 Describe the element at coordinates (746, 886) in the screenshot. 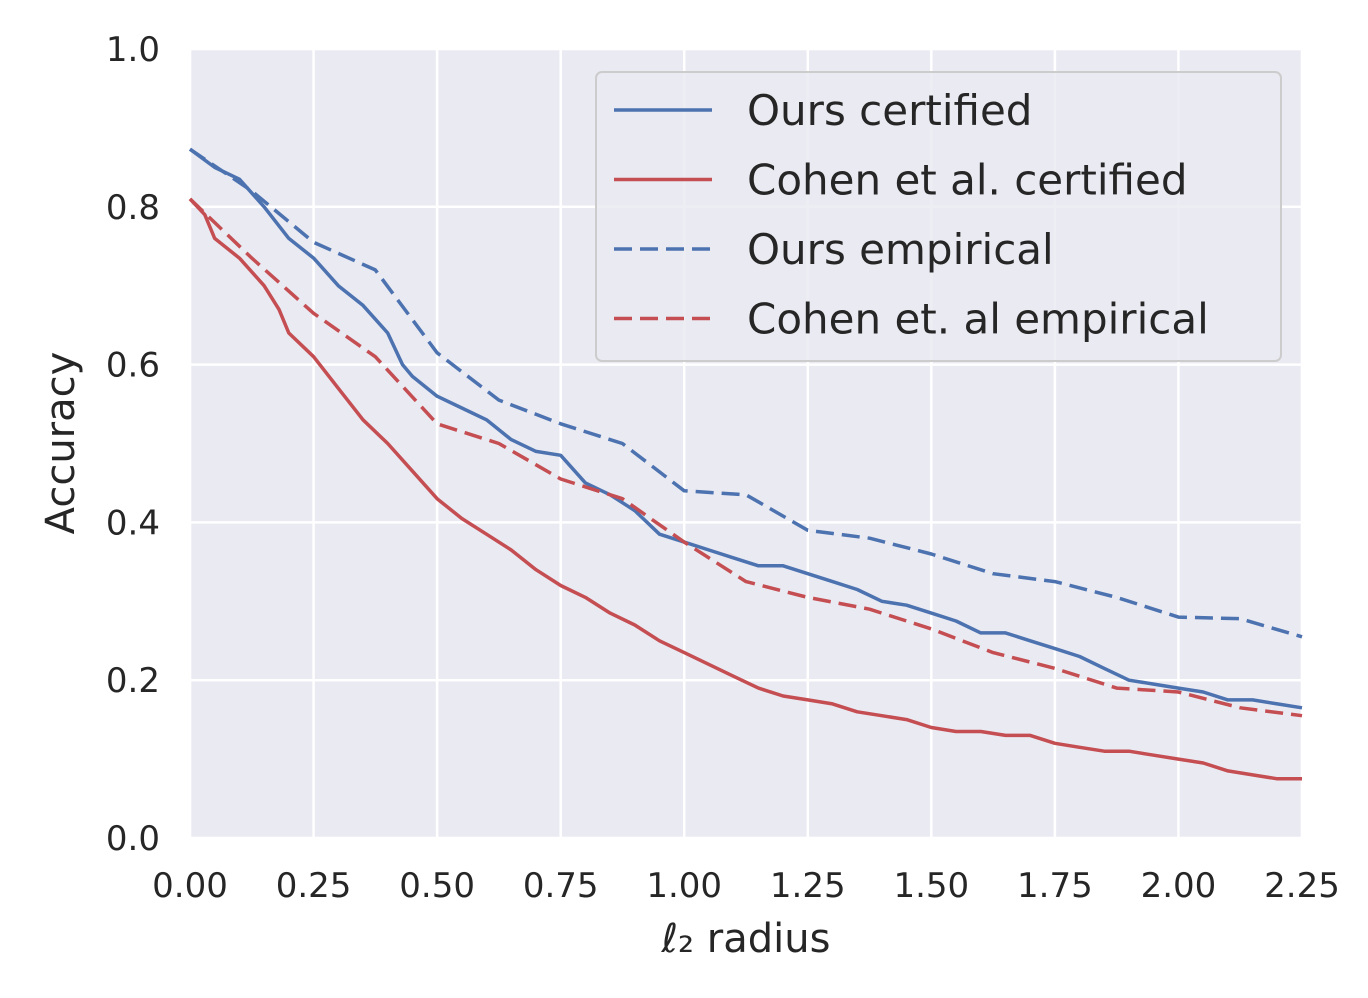

I see `x-ticks: 0.00 0.25 0.50 0.75 1.00 1.25 1.50 1.75 2.00 2.25` at that location.